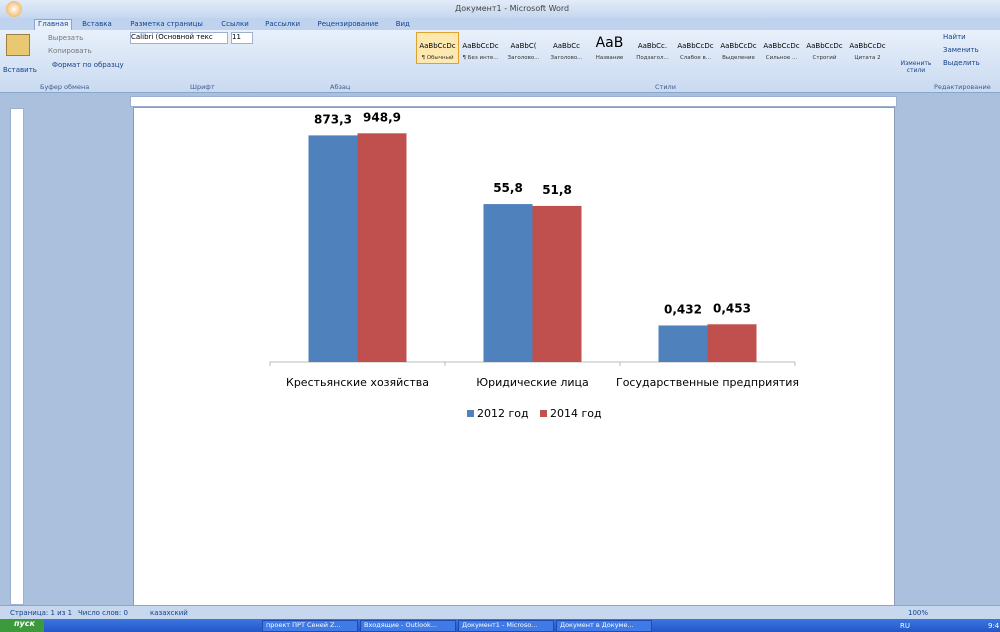  What do you see at coordinates (17, 356) in the screenshot?
I see `vertical-ruler` at bounding box center [17, 356].